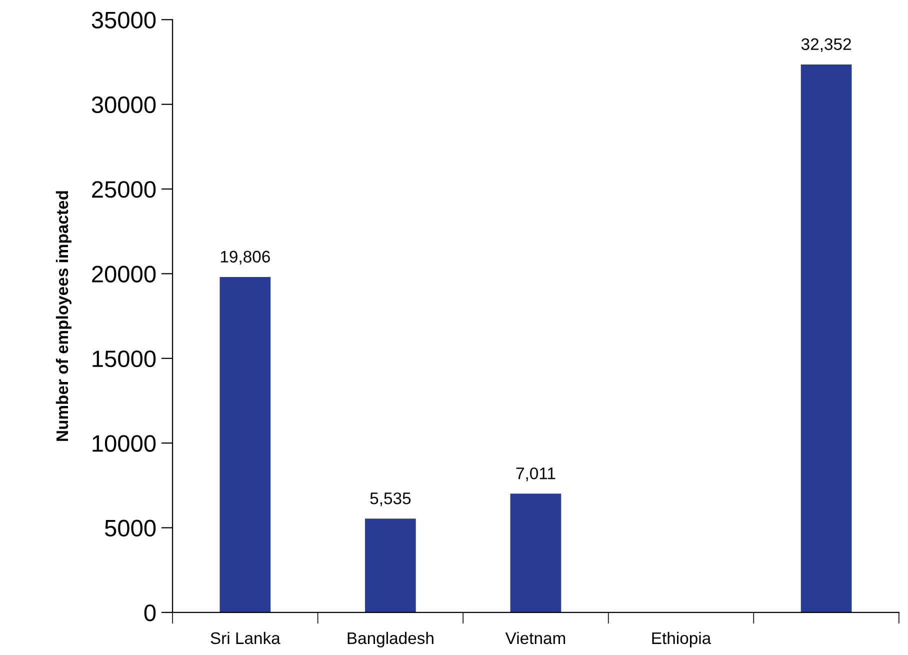  What do you see at coordinates (682, 640) in the screenshot?
I see `x-tick-label: Ethiopia` at bounding box center [682, 640].